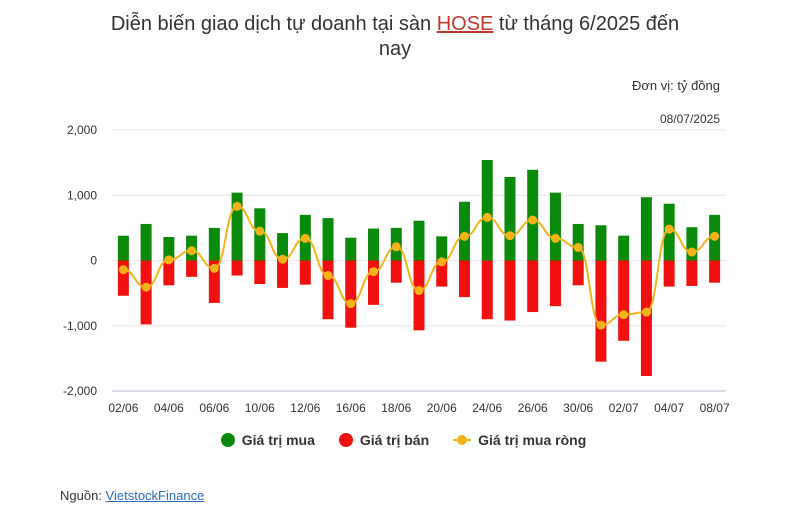 The width and height of the screenshot is (807, 528). What do you see at coordinates (155, 495) in the screenshot?
I see `source-link: VietstockFinance` at bounding box center [155, 495].